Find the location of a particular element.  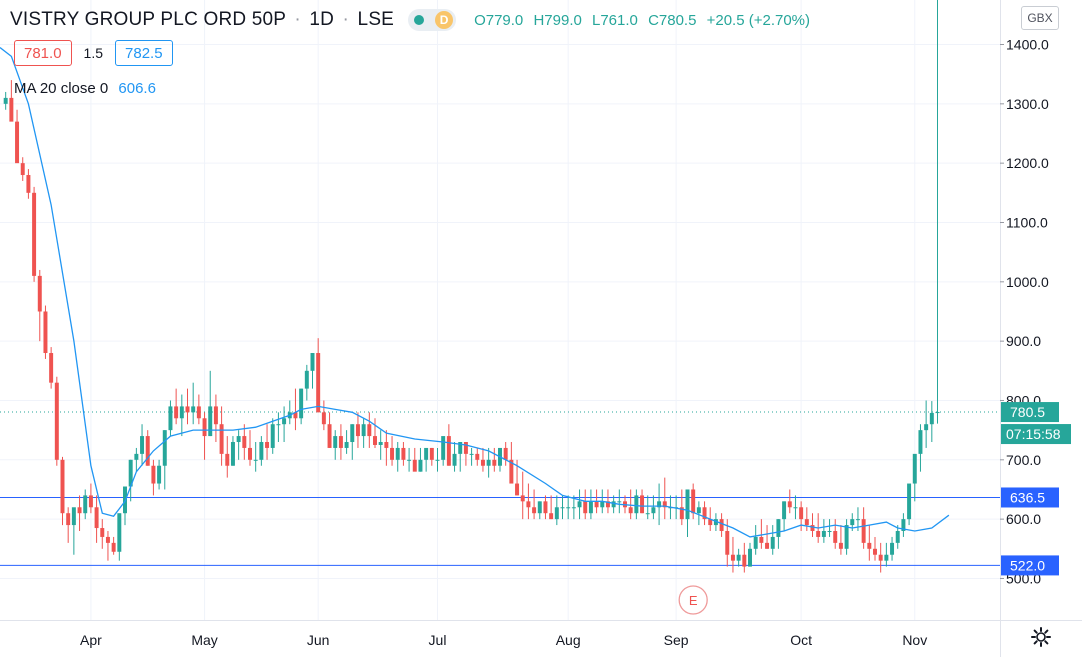

hline-price-tag-lower-bg is located at coordinates (1030, 565).